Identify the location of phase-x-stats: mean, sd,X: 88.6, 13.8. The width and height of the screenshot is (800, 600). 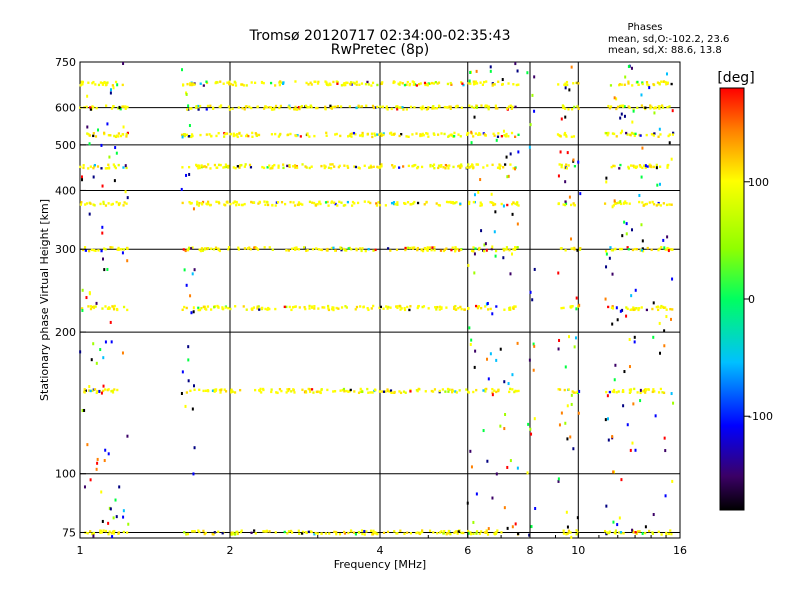
(665, 50).